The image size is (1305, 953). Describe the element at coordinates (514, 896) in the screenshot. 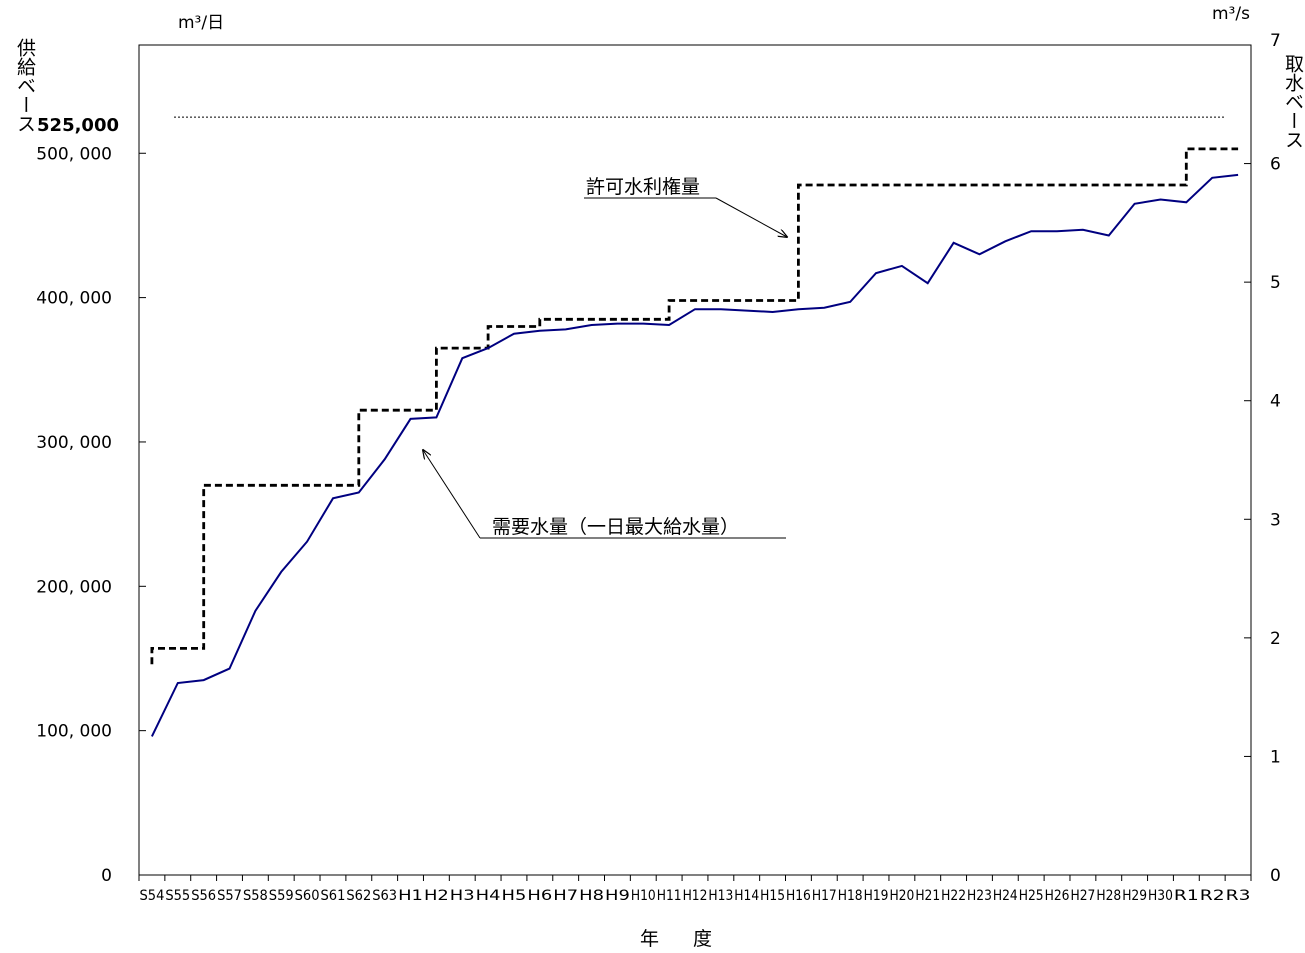

I see `x-tick-label: H5` at that location.